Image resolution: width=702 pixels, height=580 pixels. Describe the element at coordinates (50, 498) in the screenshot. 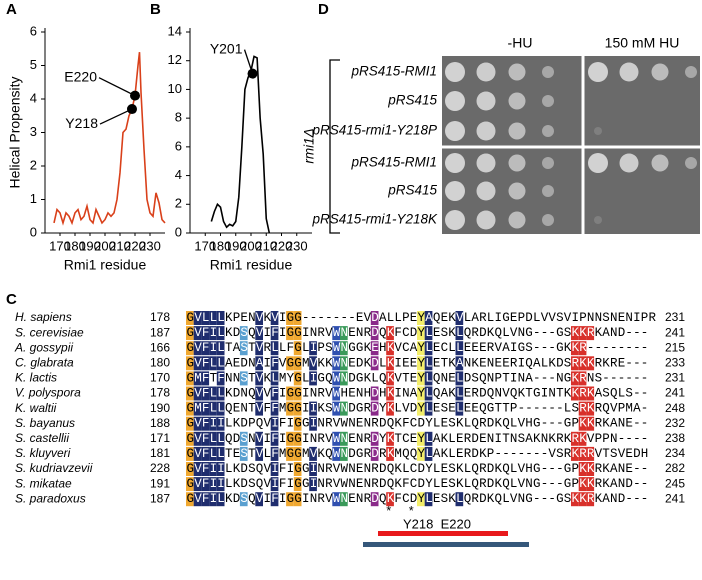

I see `species-name: S. paradoxus` at that location.